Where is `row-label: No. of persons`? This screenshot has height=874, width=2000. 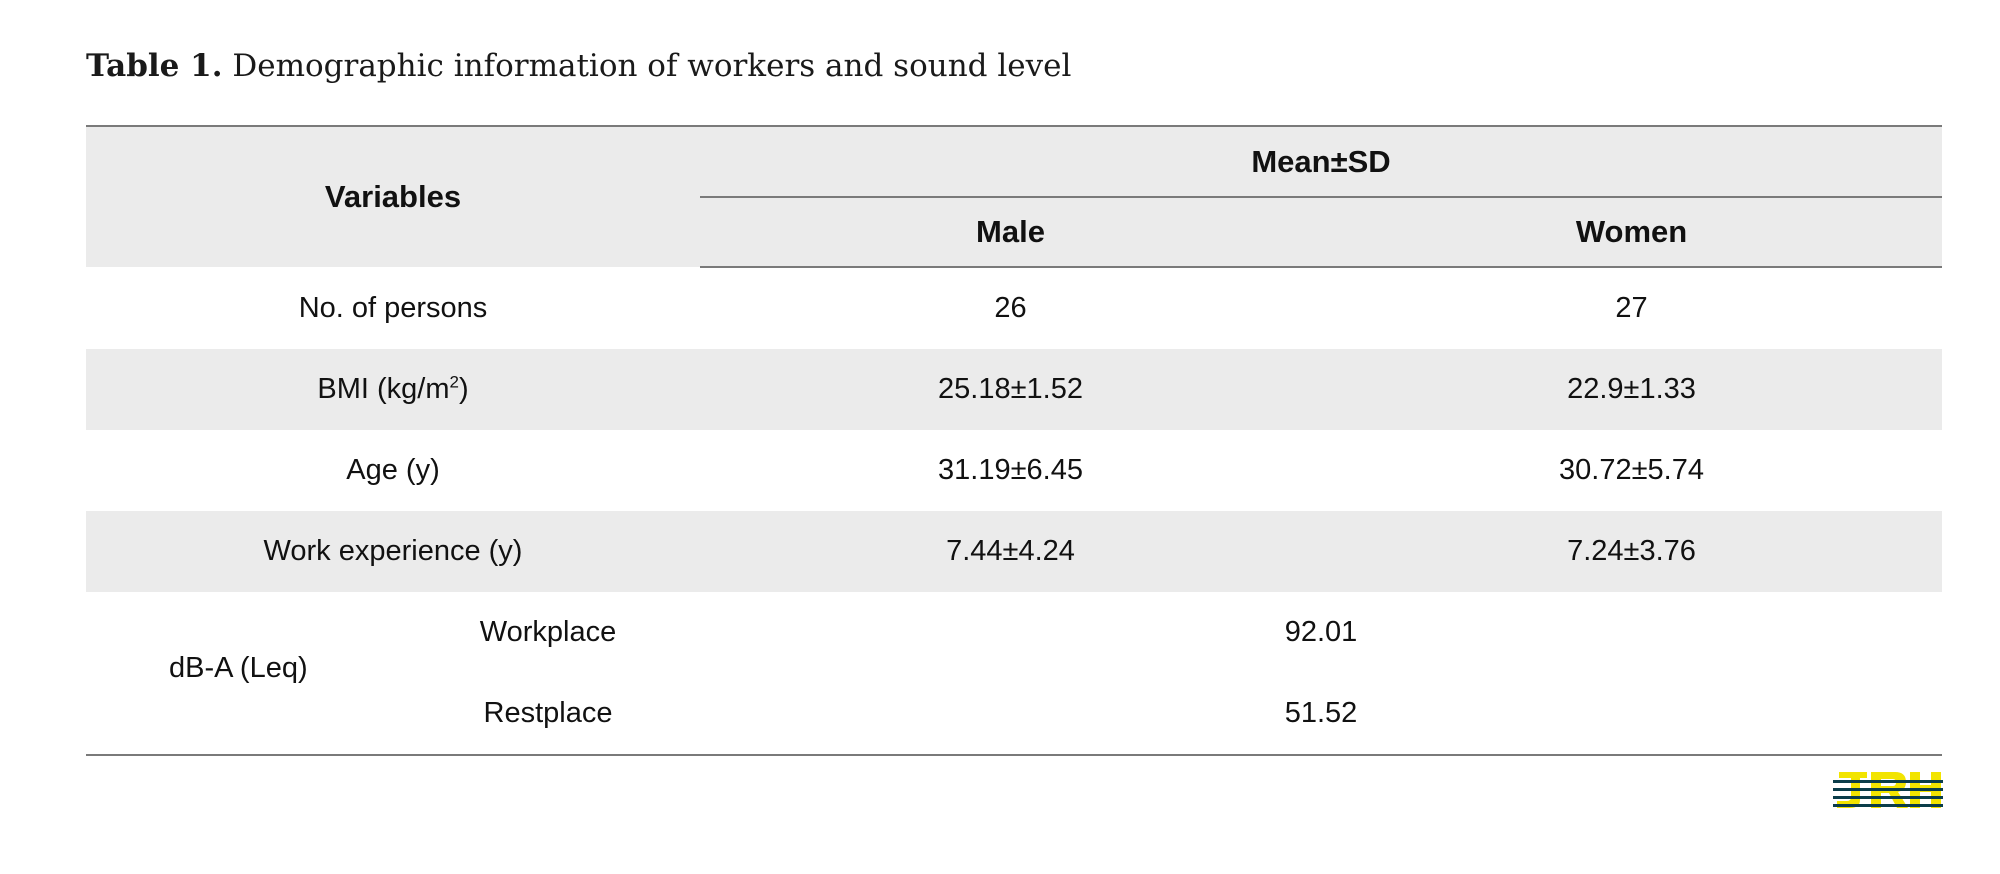 row-label: No. of persons is located at coordinates (393, 307).